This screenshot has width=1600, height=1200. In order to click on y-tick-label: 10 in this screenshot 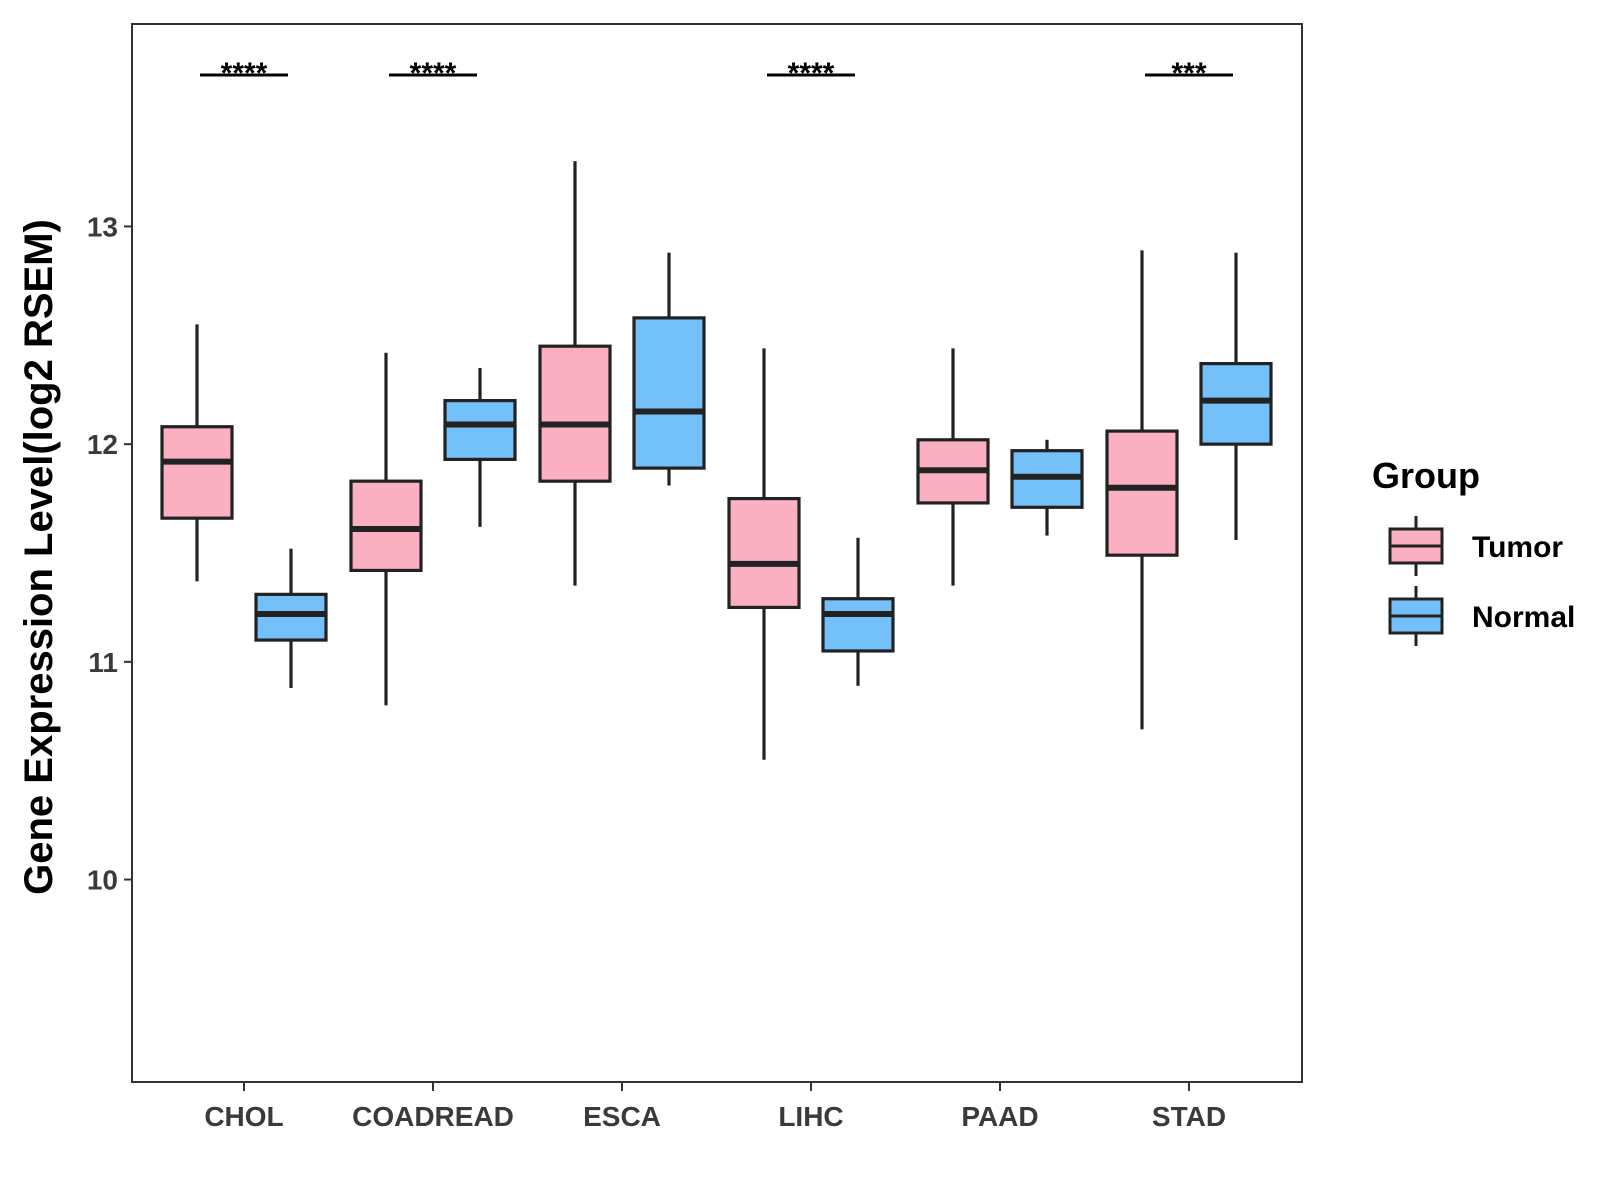, I will do `click(102, 880)`.